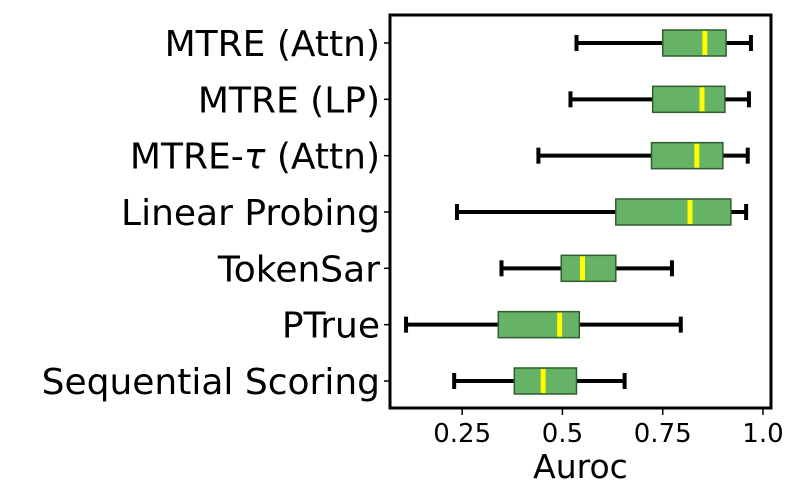 This screenshot has height=500, width=800. What do you see at coordinates (663, 434) in the screenshot?
I see `x-tick-label: 0.75` at bounding box center [663, 434].